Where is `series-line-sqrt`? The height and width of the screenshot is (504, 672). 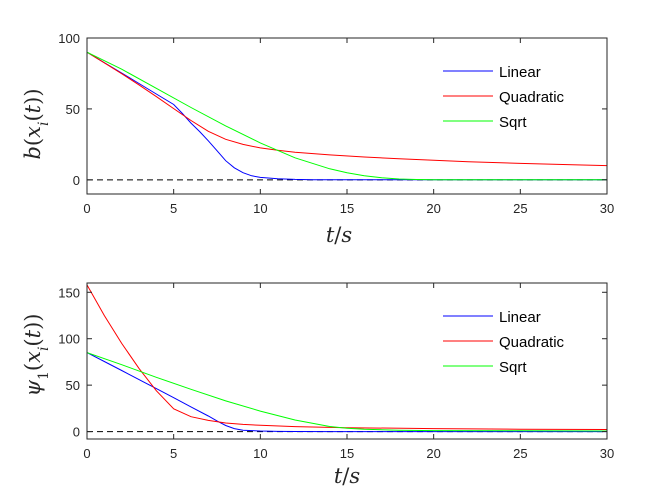
series-line-sqrt is located at coordinates (347, 392).